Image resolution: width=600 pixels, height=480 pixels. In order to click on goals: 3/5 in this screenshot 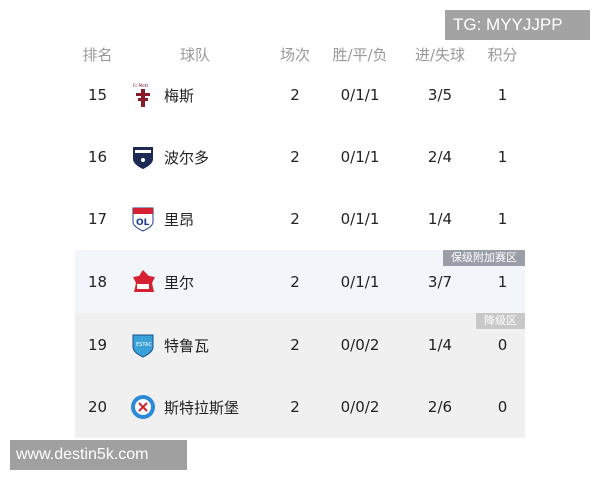, I will do `click(440, 95)`.